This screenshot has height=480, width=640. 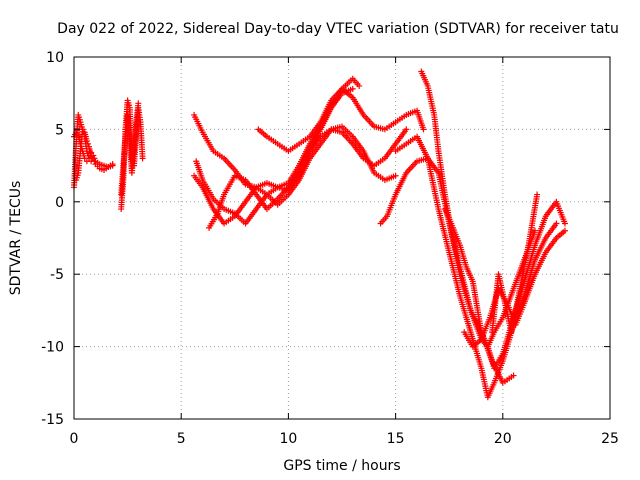 What do you see at coordinates (288, 439) in the screenshot?
I see `x-tick-label: 10` at bounding box center [288, 439].